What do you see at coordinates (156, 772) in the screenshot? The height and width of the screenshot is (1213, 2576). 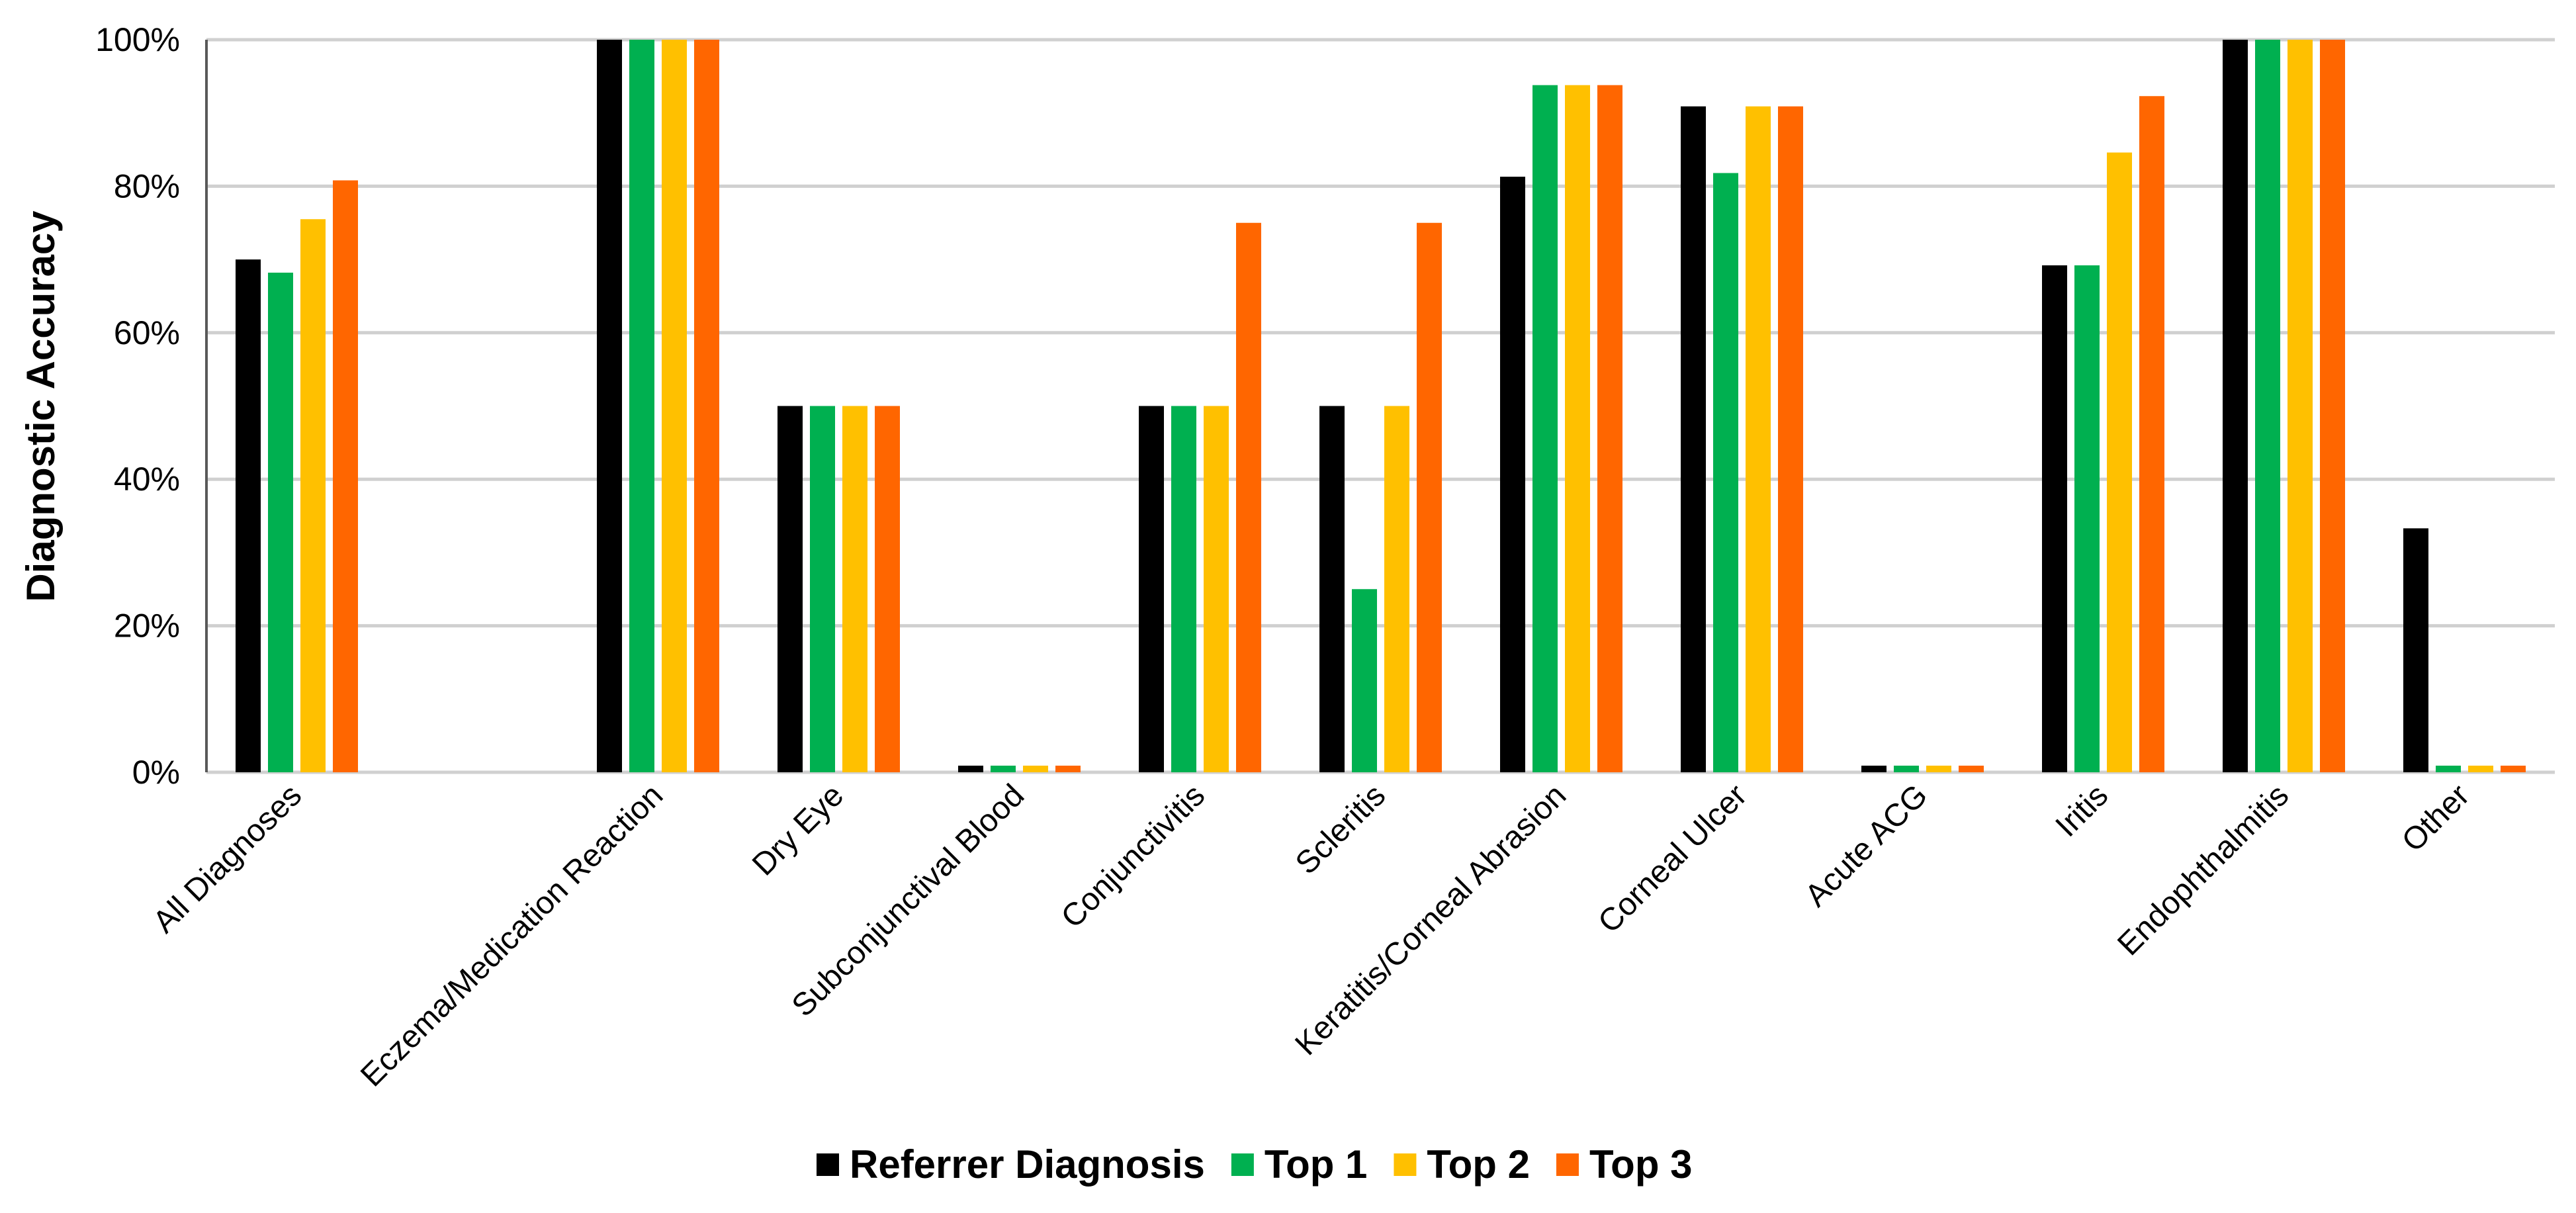 I see `y-tick-label: 0%` at bounding box center [156, 772].